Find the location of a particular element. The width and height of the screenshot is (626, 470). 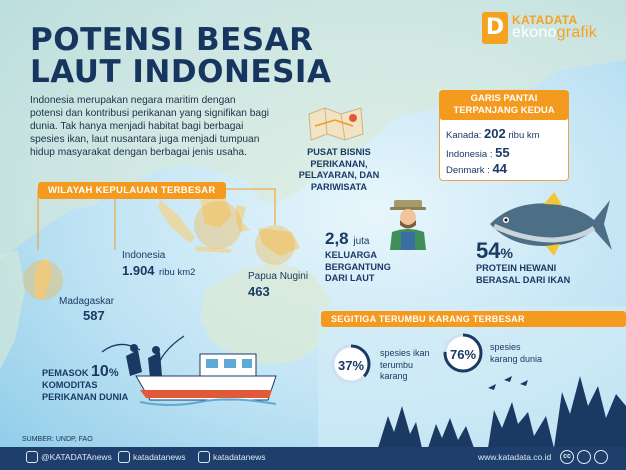

protein-value: 54 is located at coordinates (488, 250).